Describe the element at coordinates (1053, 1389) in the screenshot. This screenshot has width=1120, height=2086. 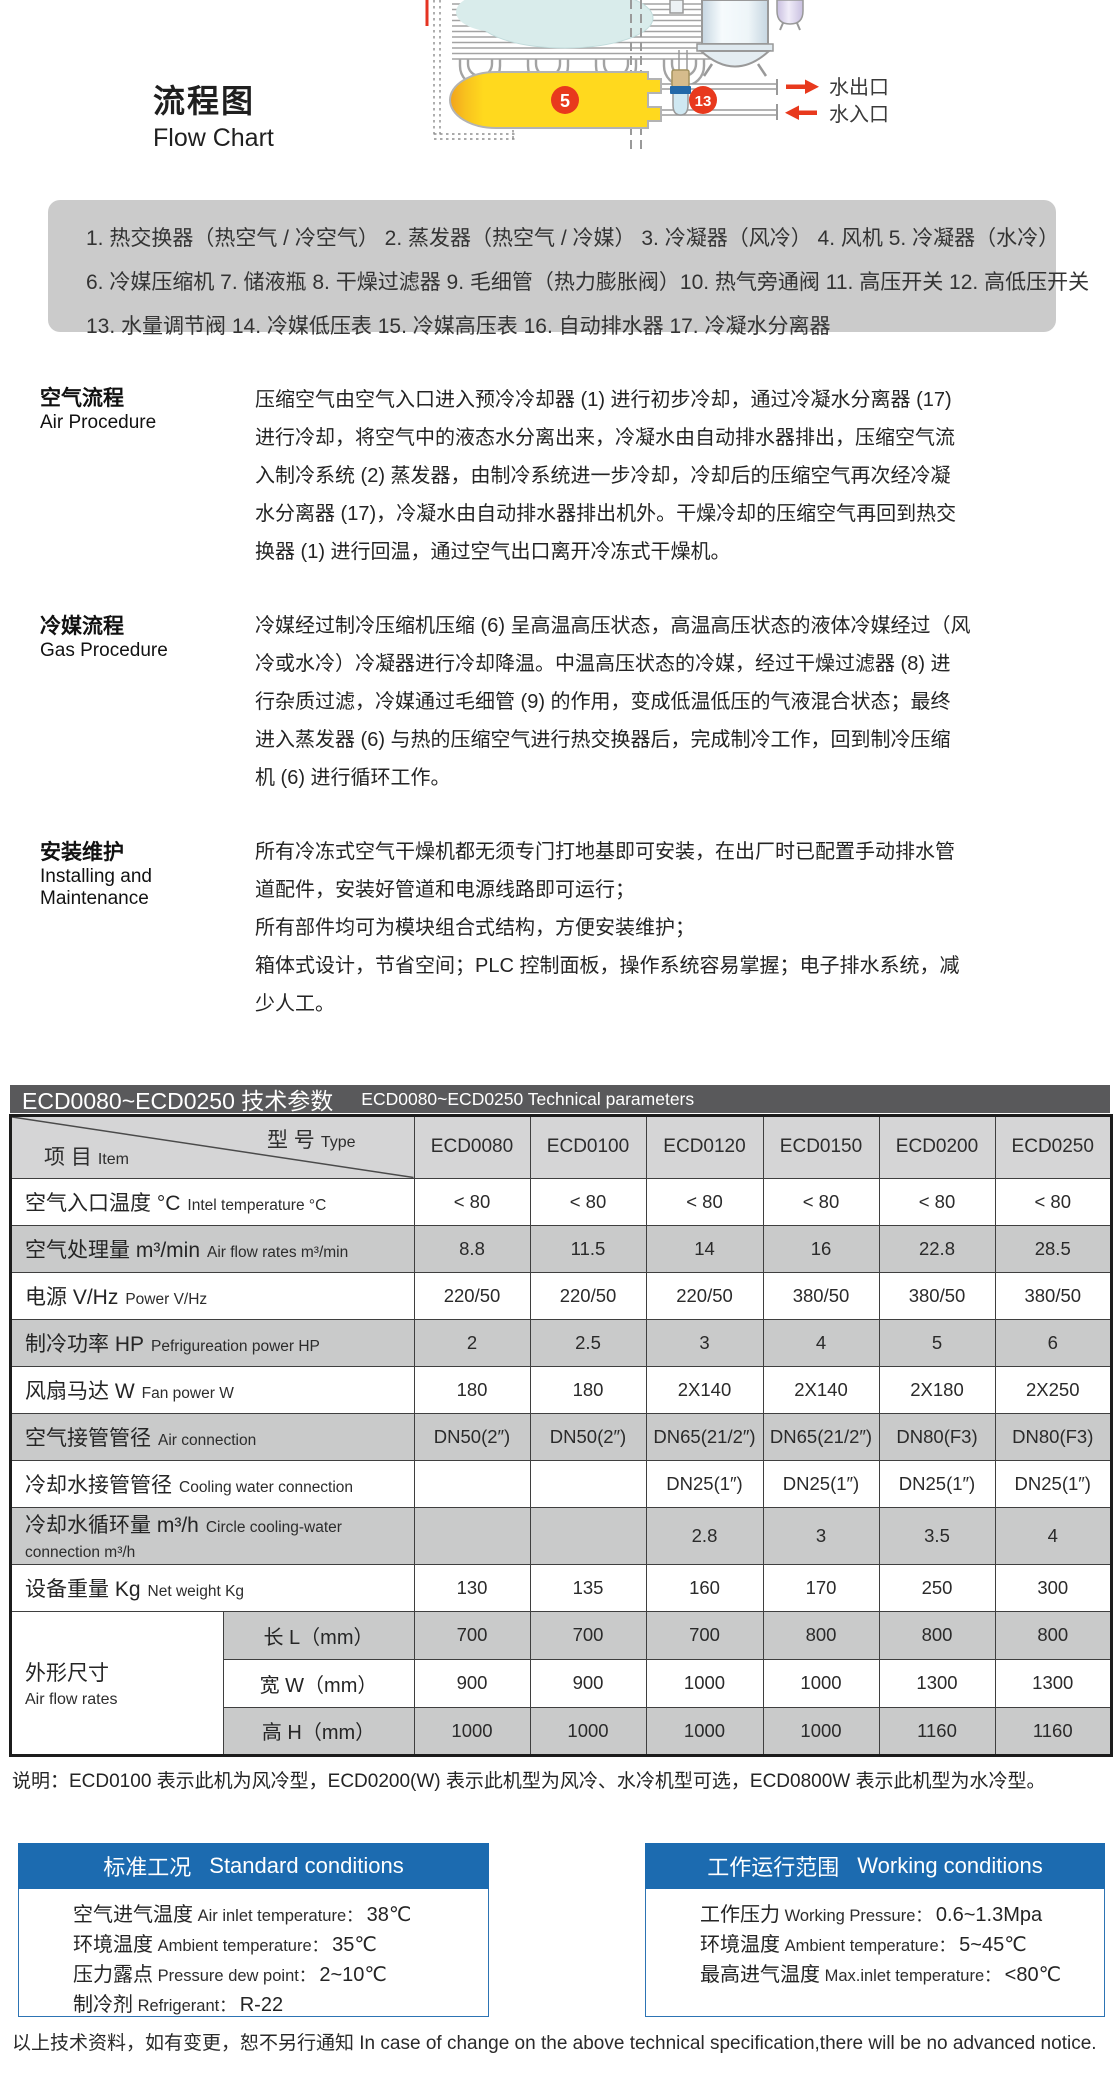
I see `cell-value: 2X250` at that location.